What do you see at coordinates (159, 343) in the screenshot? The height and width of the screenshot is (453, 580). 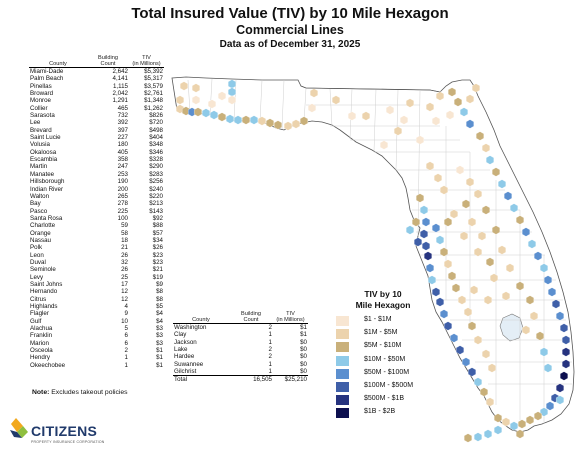 I see `tiv-value: $3` at bounding box center [159, 343].